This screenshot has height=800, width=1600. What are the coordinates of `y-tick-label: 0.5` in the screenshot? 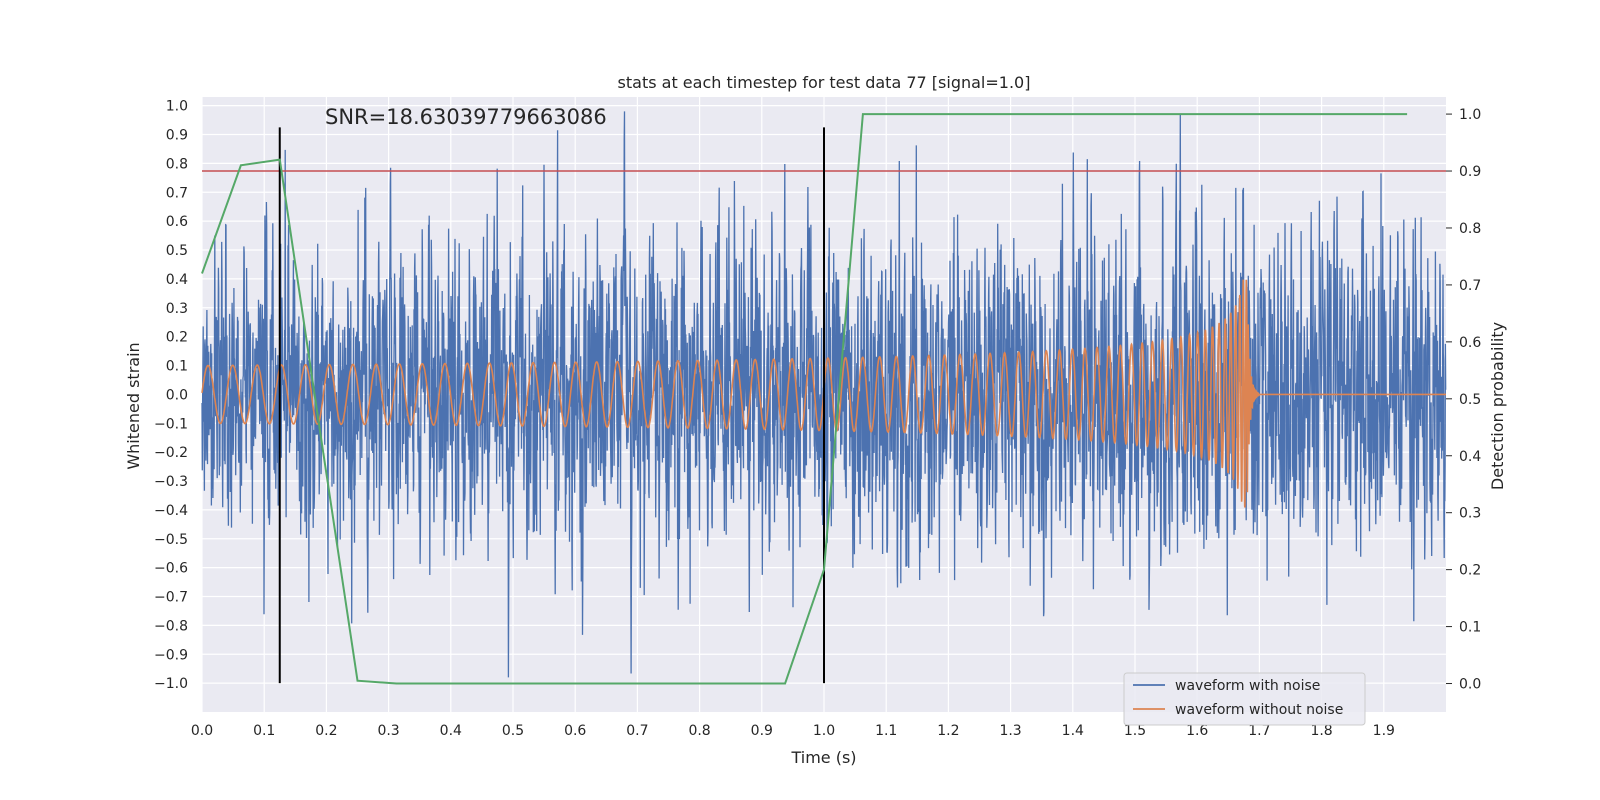 It's located at (177, 251).